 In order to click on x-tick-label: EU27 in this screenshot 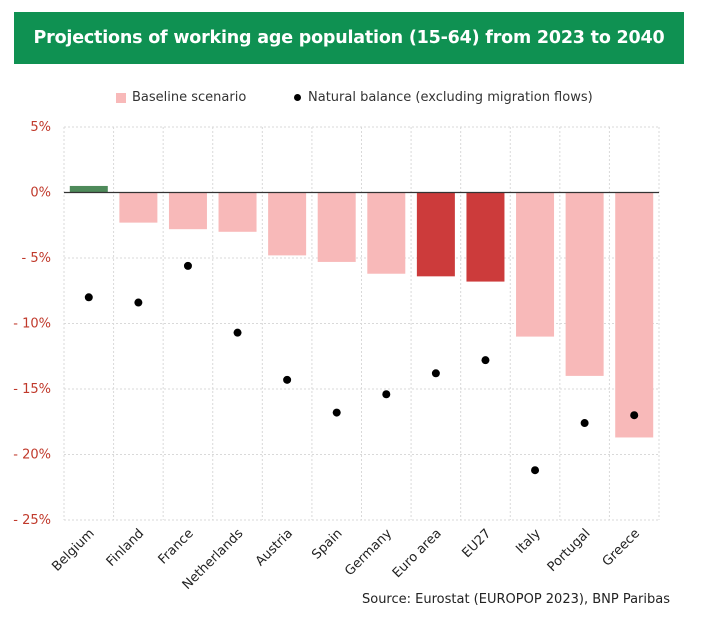, I will do `click(476, 543)`.